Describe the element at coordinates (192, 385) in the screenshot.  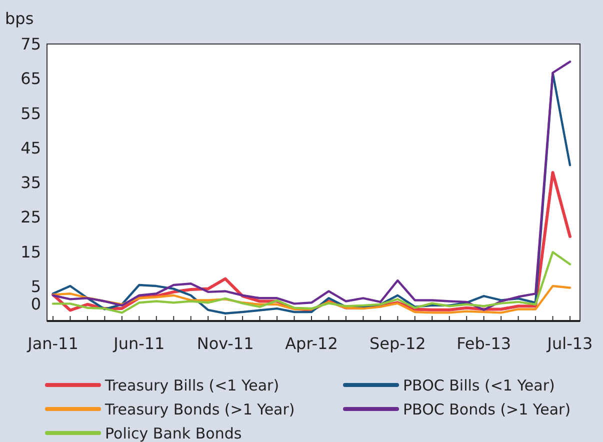
I see `legend-label: Treasury Bills (<1 Year)` at that location.